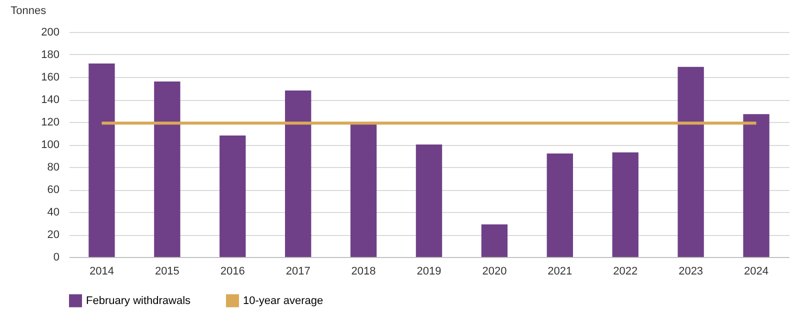 Image resolution: width=808 pixels, height=328 pixels. I want to click on legend-label: February withdrawals, so click(139, 300).